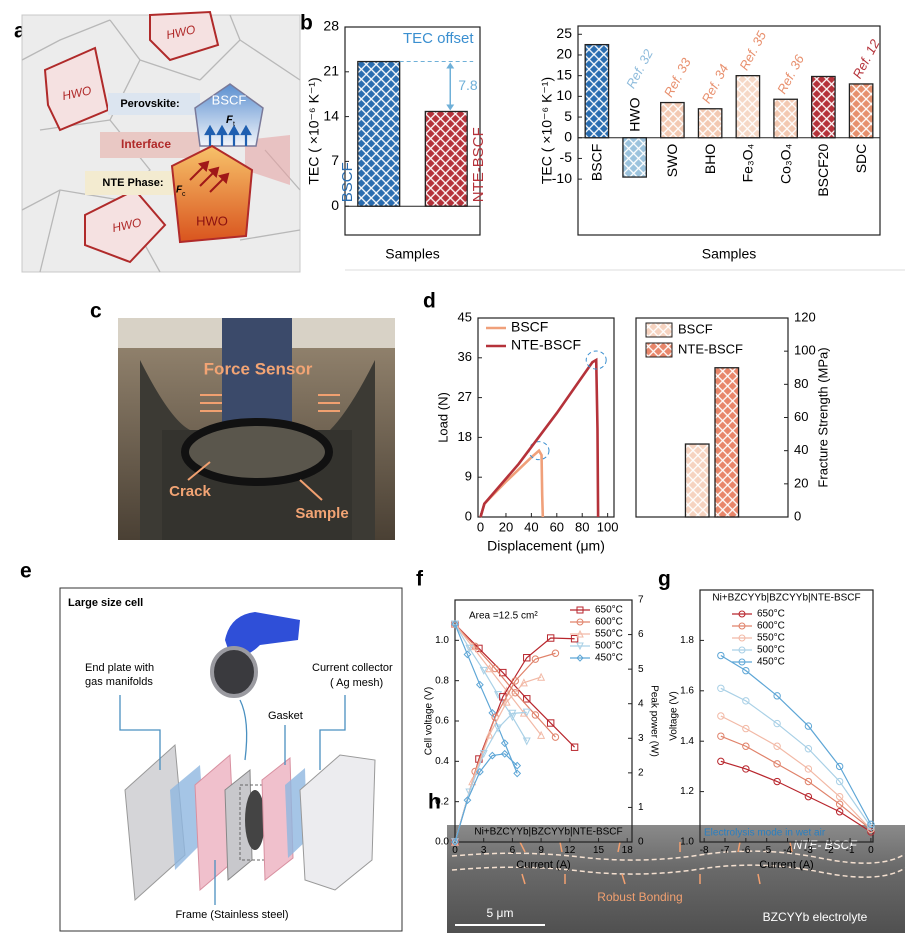 The image size is (923, 941). What do you see at coordinates (529, 327) in the screenshot?
I see `legend-label: BSCF` at bounding box center [529, 327].